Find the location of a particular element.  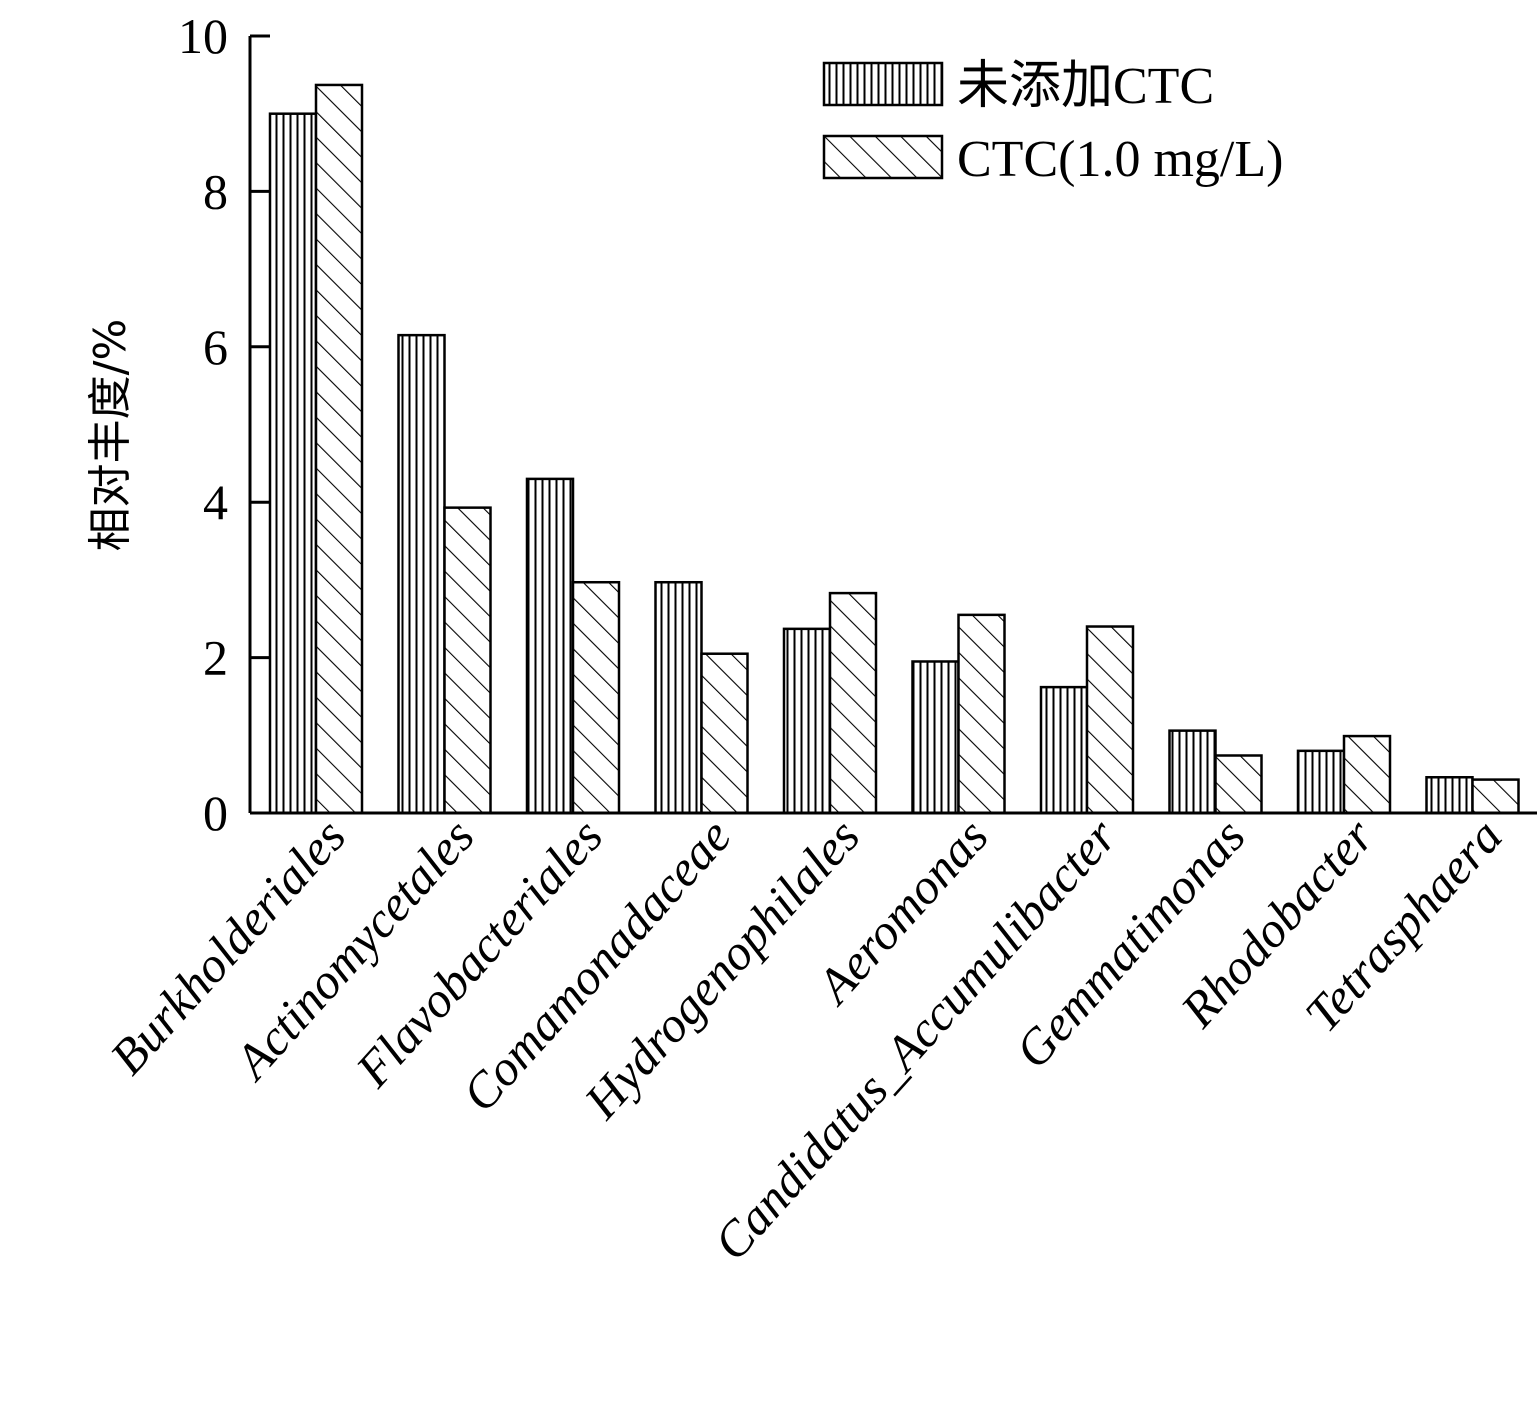

legend-swatch-untreated is located at coordinates (883, 84).